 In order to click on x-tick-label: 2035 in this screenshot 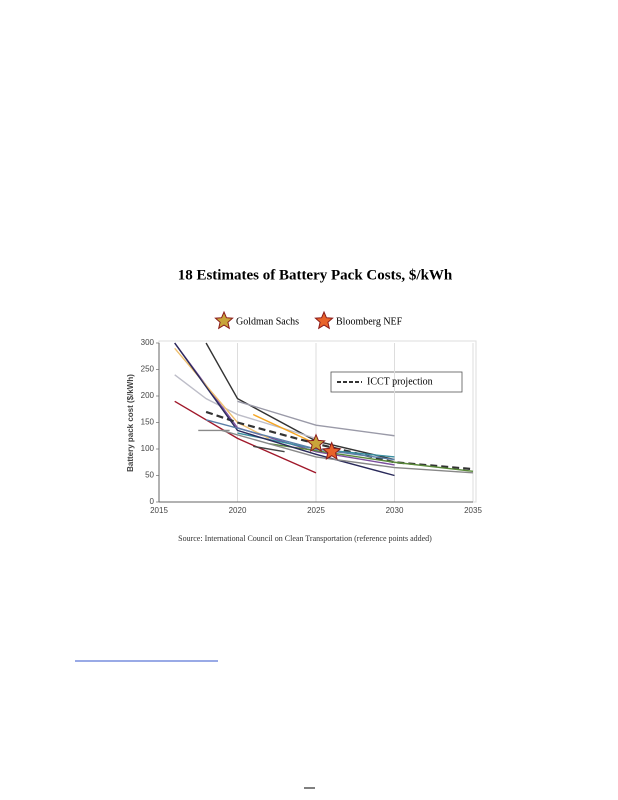, I will do `click(473, 510)`.